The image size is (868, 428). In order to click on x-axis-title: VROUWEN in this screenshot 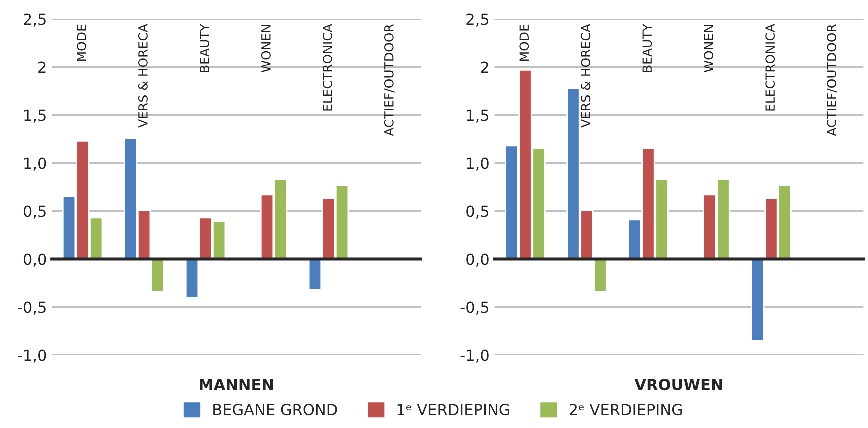, I will do `click(678, 385)`.